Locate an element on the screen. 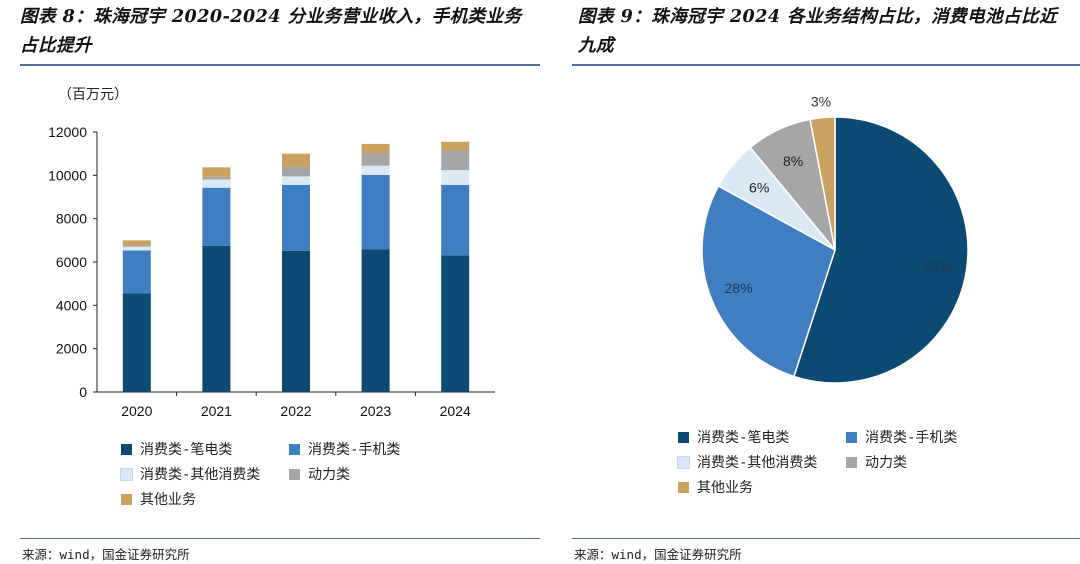 The width and height of the screenshot is (1080, 564). bar-segment-series-4-2021 is located at coordinates (216, 172).